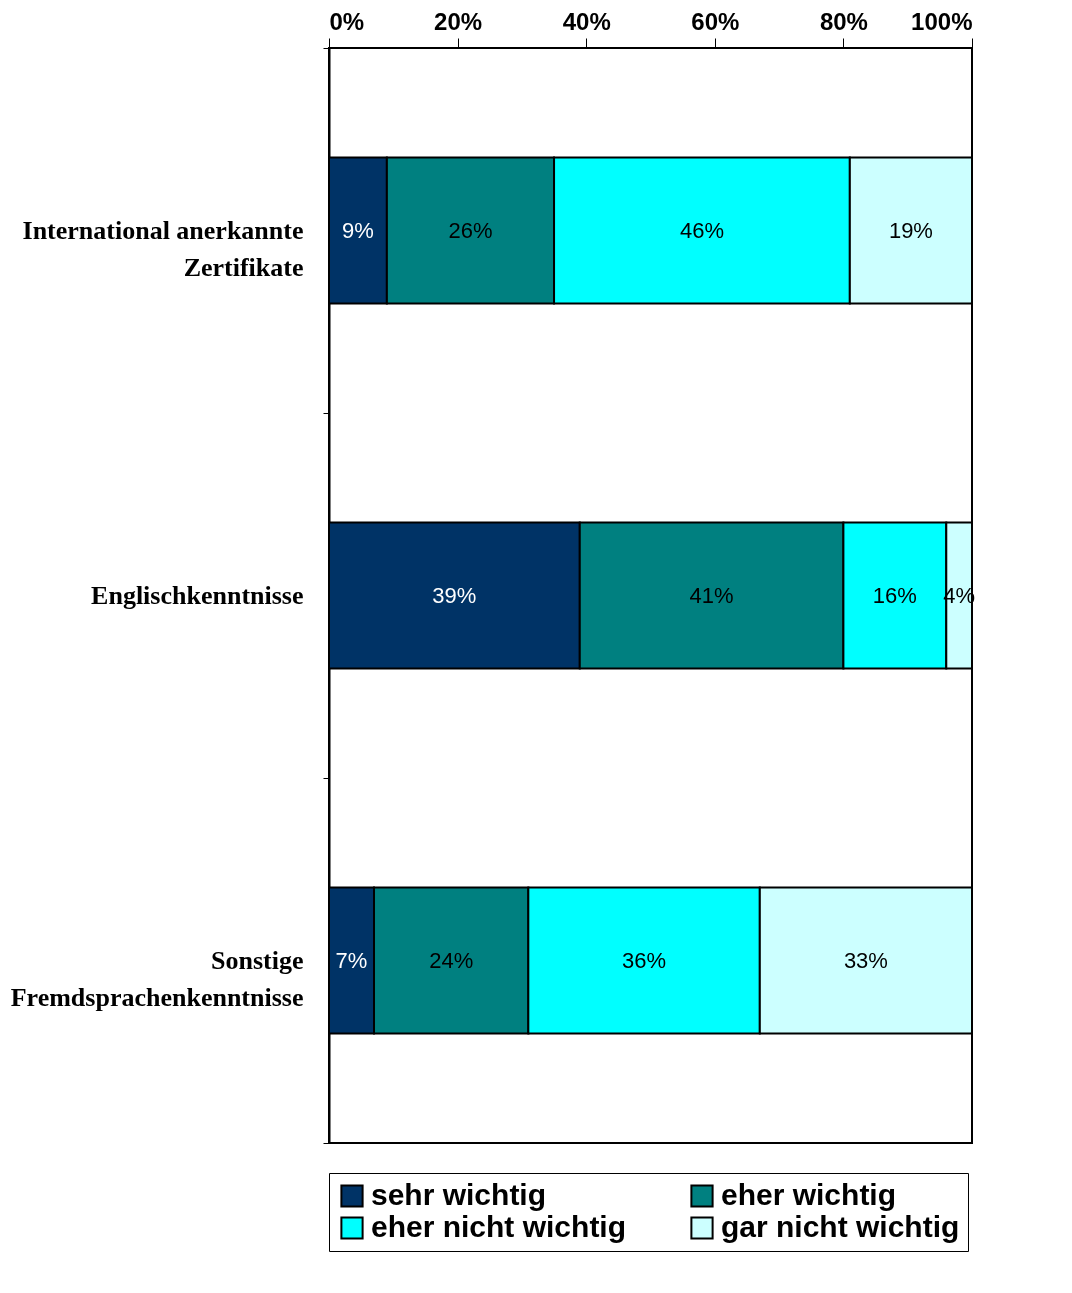  I want to click on y-tick-label: Sonstige Fremdsprachenkenntnisse, so click(157, 979).